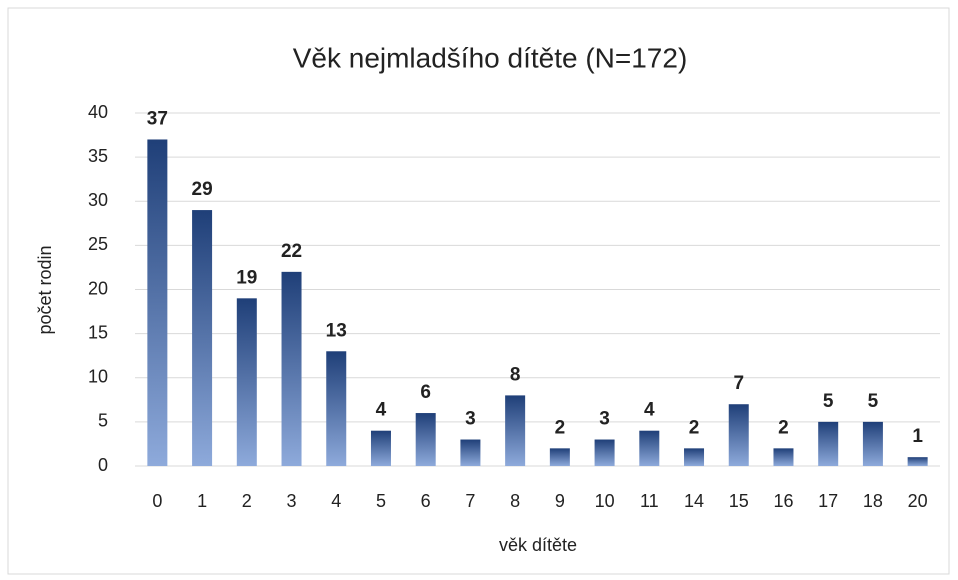  What do you see at coordinates (247, 501) in the screenshot?
I see `x-tick-label: 2` at bounding box center [247, 501].